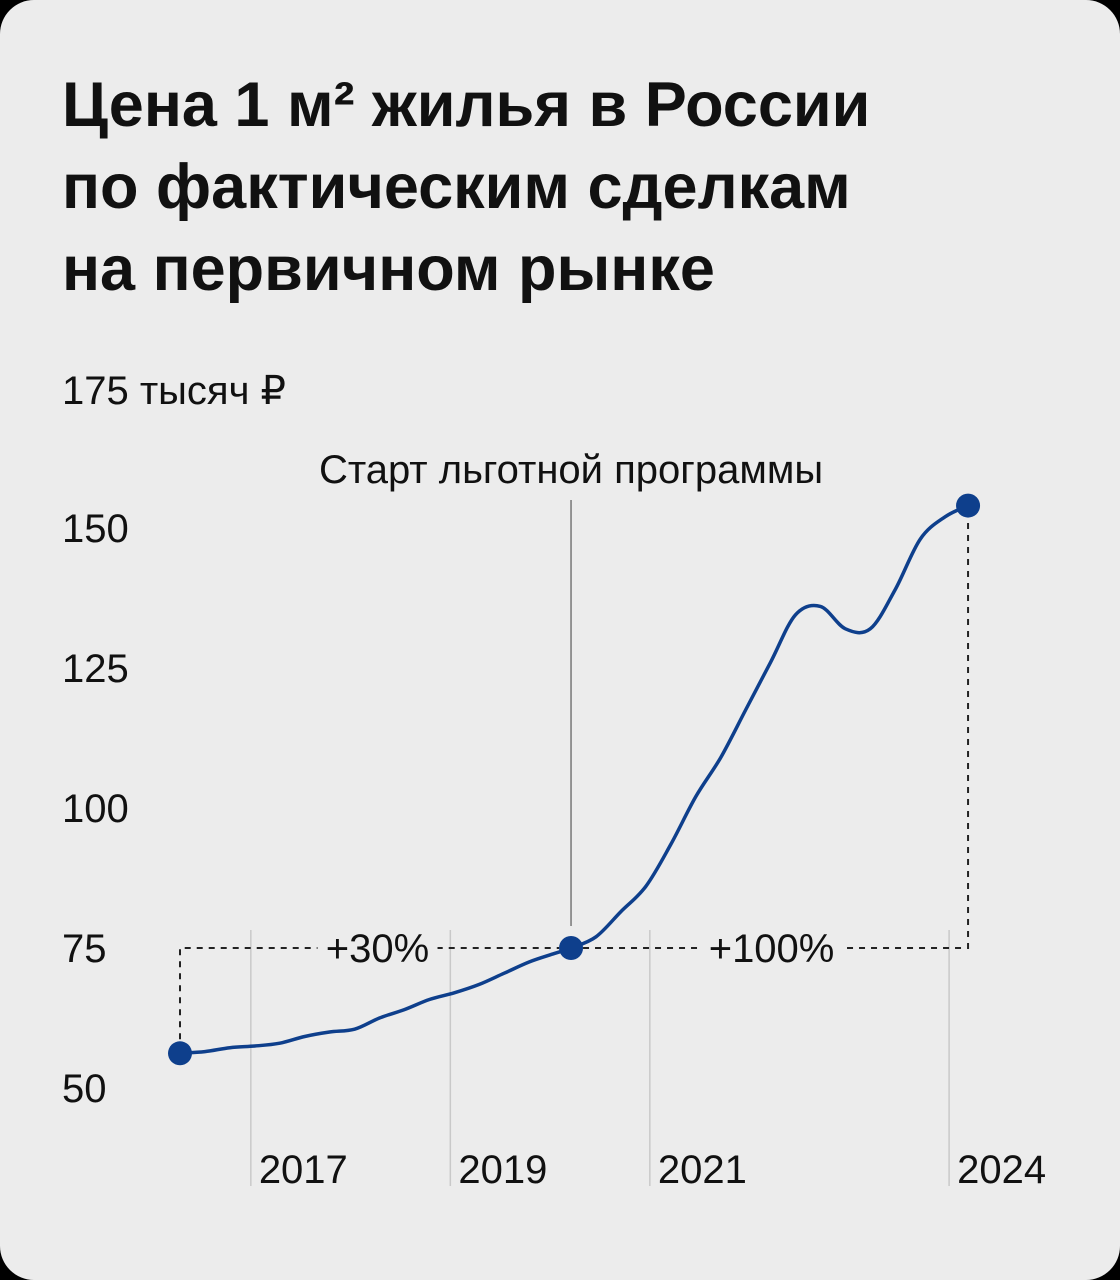  What do you see at coordinates (1001, 1170) in the screenshot?
I see `x-tick-label: 2024` at bounding box center [1001, 1170].